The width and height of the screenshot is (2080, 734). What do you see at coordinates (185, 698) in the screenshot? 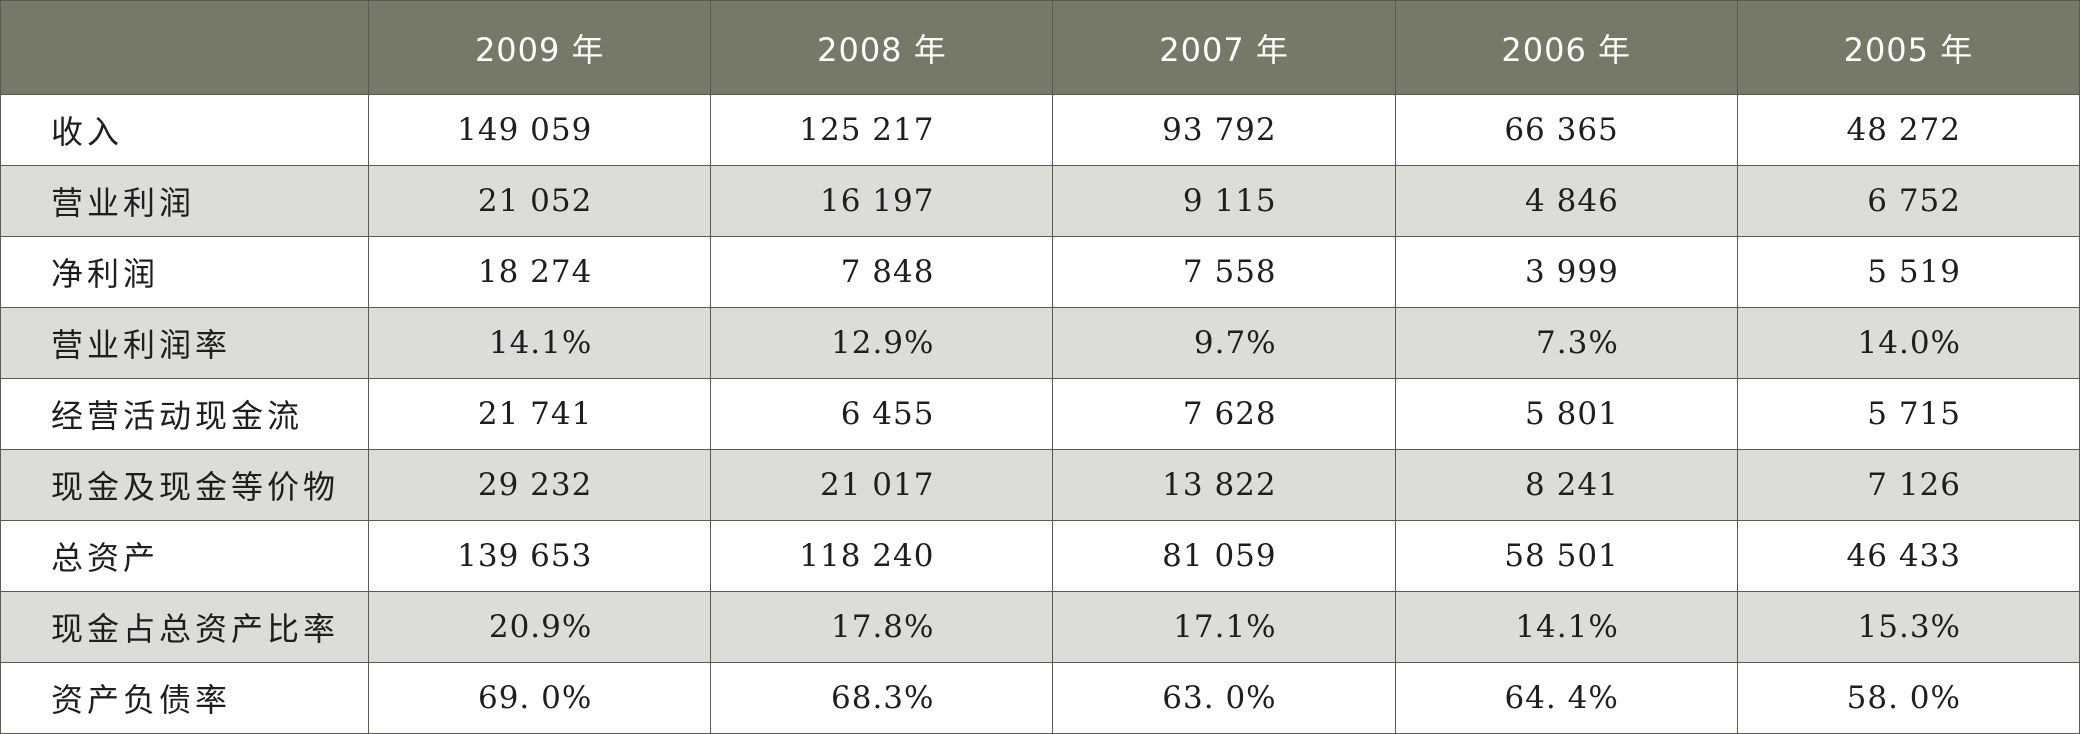
I see `row-label: 资产负债率` at bounding box center [185, 698].